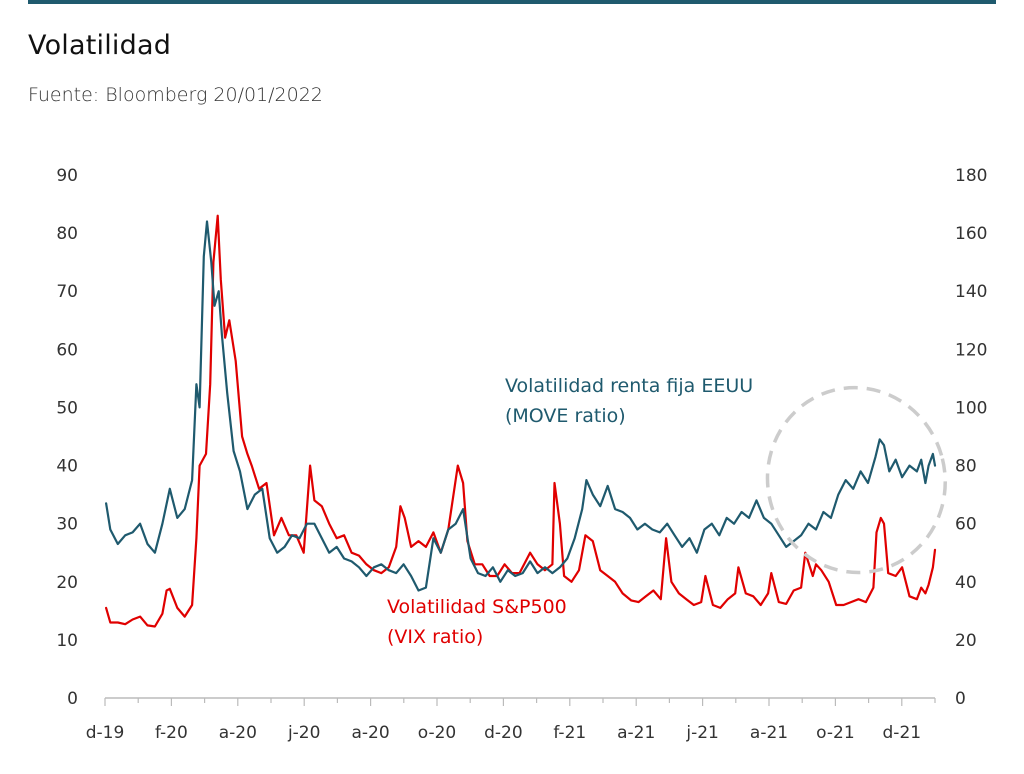 Image resolution: width=1024 pixels, height=774 pixels. I want to click on y-right-tick-label: 80, so click(966, 467).